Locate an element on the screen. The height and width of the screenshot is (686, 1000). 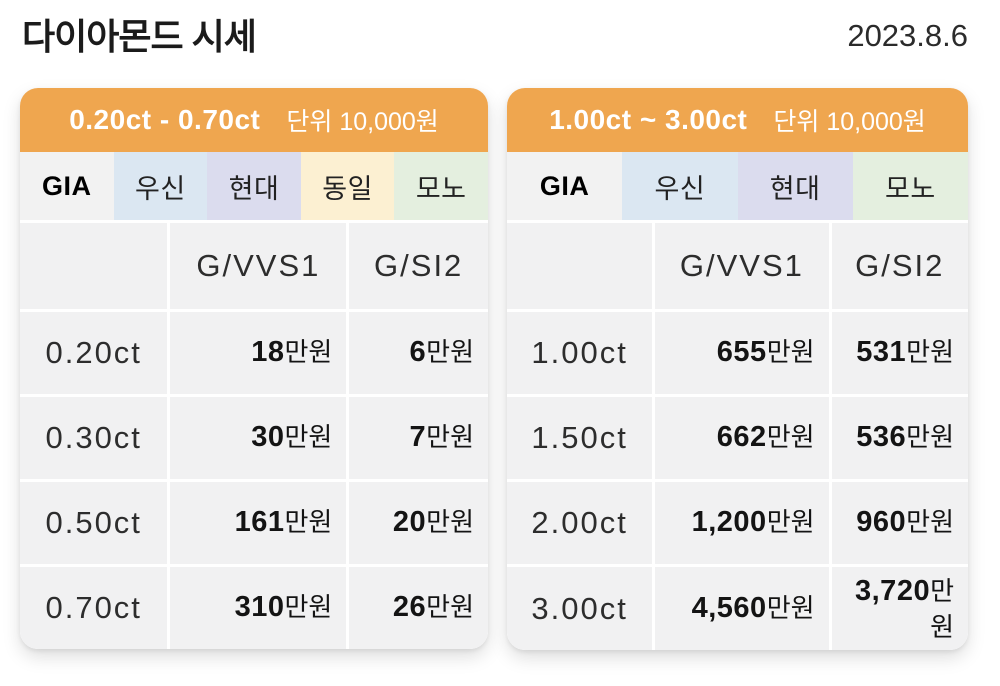
price-number: 1,200 is located at coordinates (729, 522).